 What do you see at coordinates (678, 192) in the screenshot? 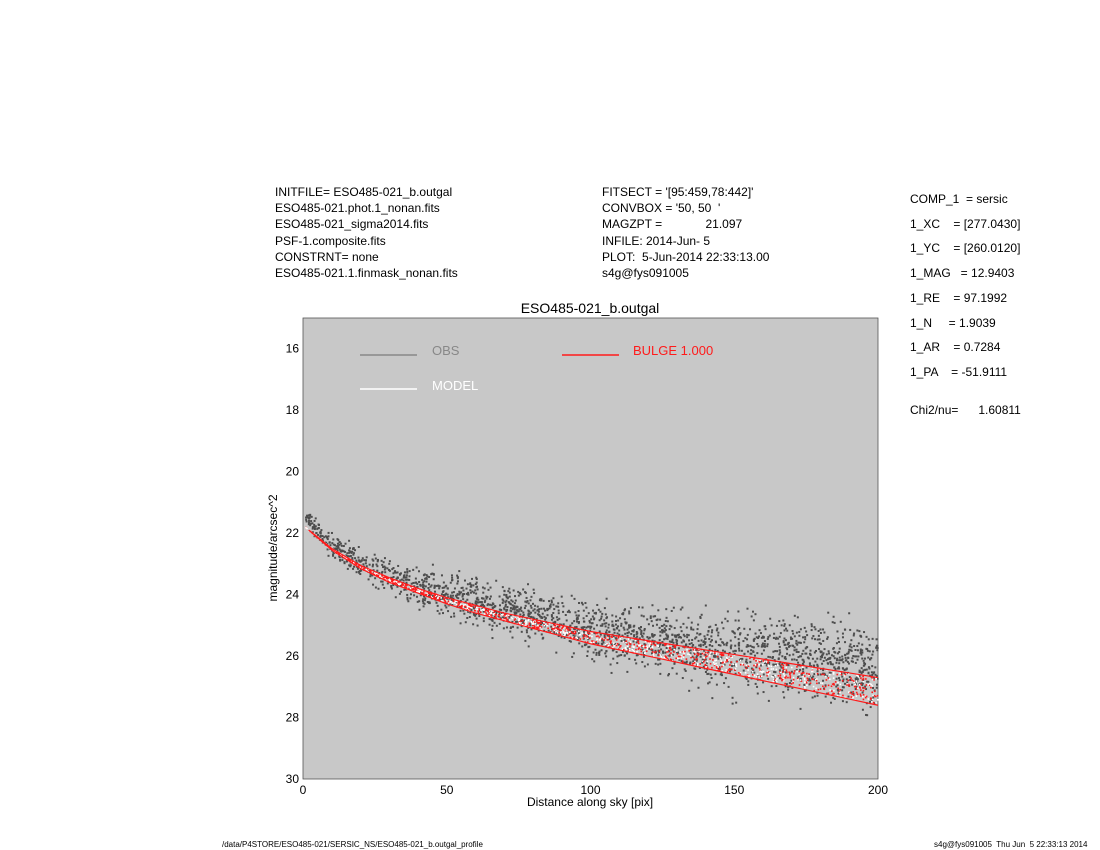
I see `fitsect-label: FITSECT = '[95:459,78:442]'` at bounding box center [678, 192].